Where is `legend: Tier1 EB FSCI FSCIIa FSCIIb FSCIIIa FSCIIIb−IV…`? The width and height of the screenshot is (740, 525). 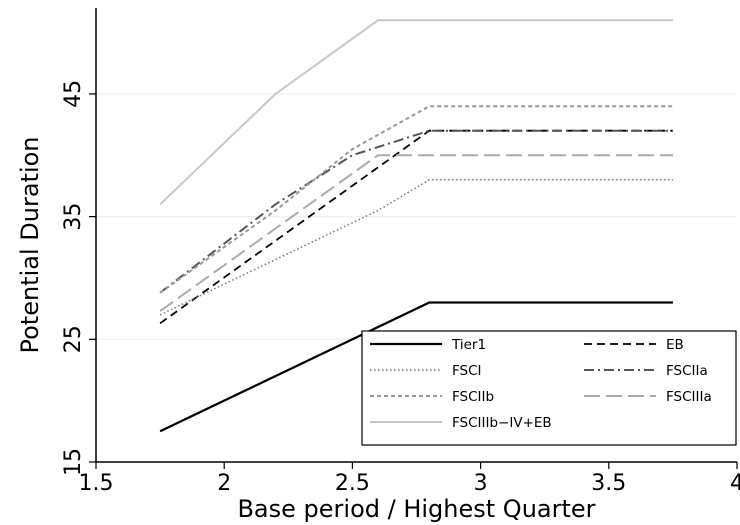 legend: Tier1 EB FSCI FSCIIa FSCIIb FSCIIIa FSCIIIb−IV… is located at coordinates (549, 388).